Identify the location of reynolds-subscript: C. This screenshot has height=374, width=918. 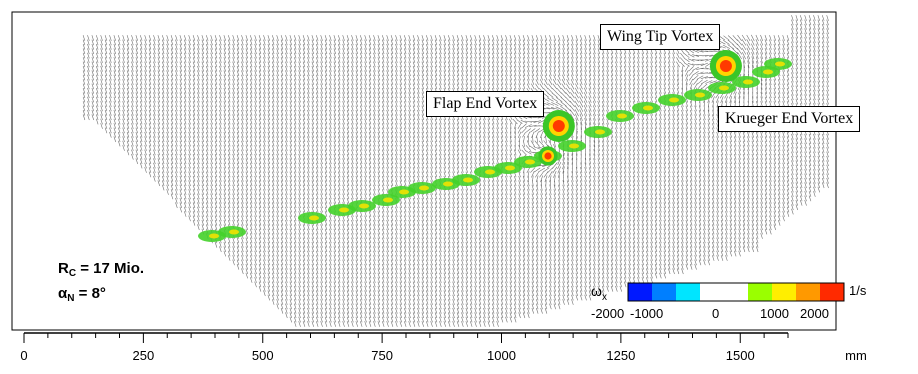
(72, 273).